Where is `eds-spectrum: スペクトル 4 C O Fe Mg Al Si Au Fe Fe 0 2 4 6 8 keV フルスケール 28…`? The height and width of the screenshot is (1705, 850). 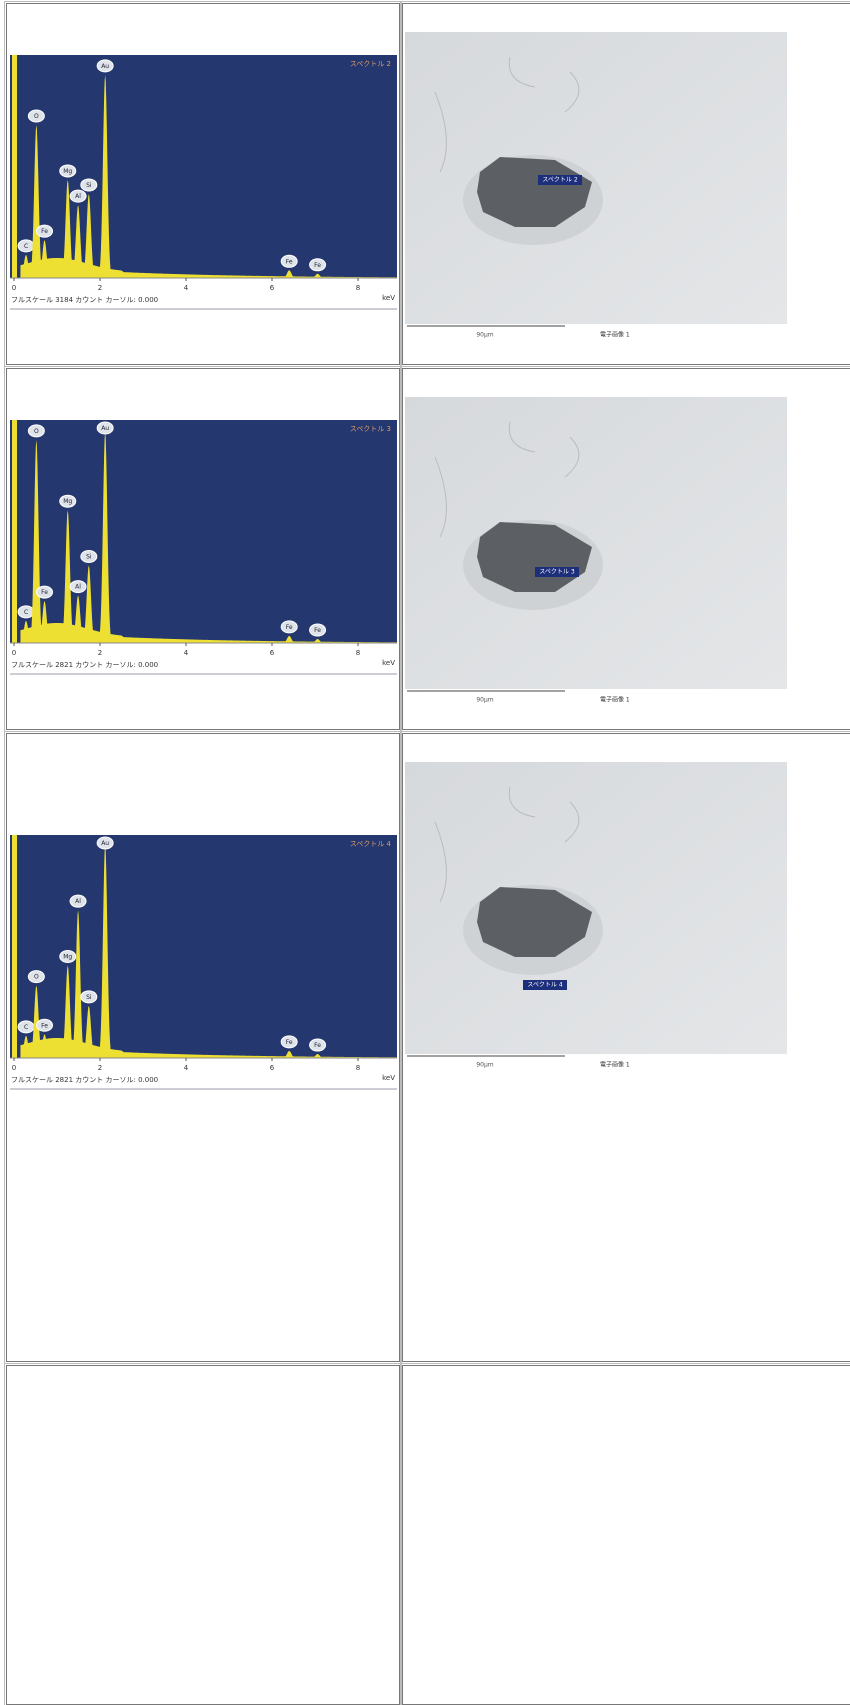 eds-spectrum: スペクトル 4 C O Fe Mg Al Si Au Fe Fe 0 2 4 6 8 keV フルスケール 28… is located at coordinates (203, 963).